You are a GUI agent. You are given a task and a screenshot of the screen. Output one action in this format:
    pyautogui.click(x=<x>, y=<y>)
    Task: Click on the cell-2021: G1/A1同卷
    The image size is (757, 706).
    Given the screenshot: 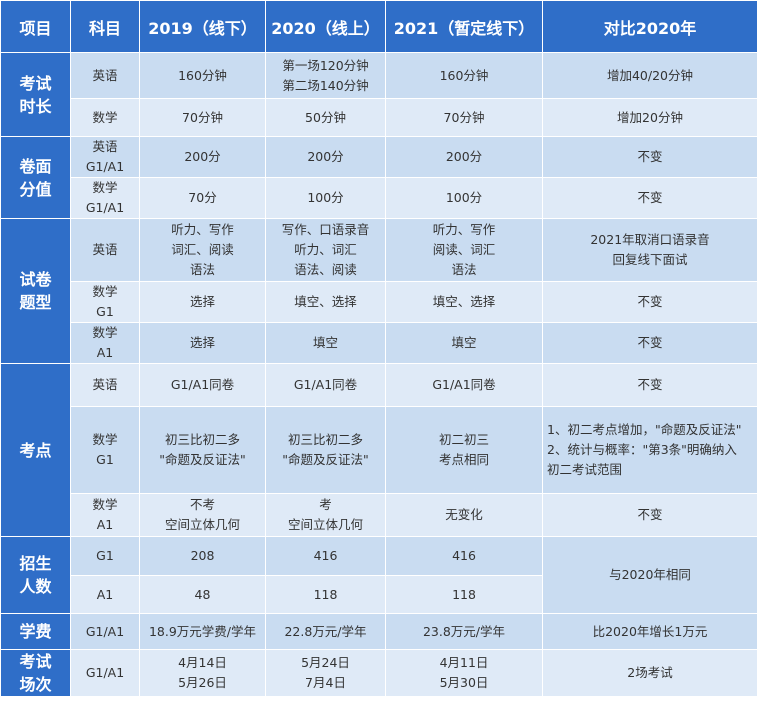 What is the action you would take?
    pyautogui.click(x=464, y=385)
    